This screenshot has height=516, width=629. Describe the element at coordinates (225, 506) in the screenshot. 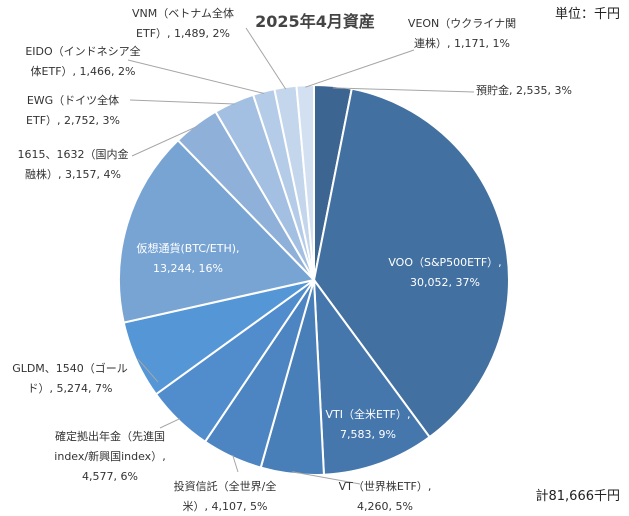

I see `slice-label-line: 米）, 4,107, 5%` at that location.